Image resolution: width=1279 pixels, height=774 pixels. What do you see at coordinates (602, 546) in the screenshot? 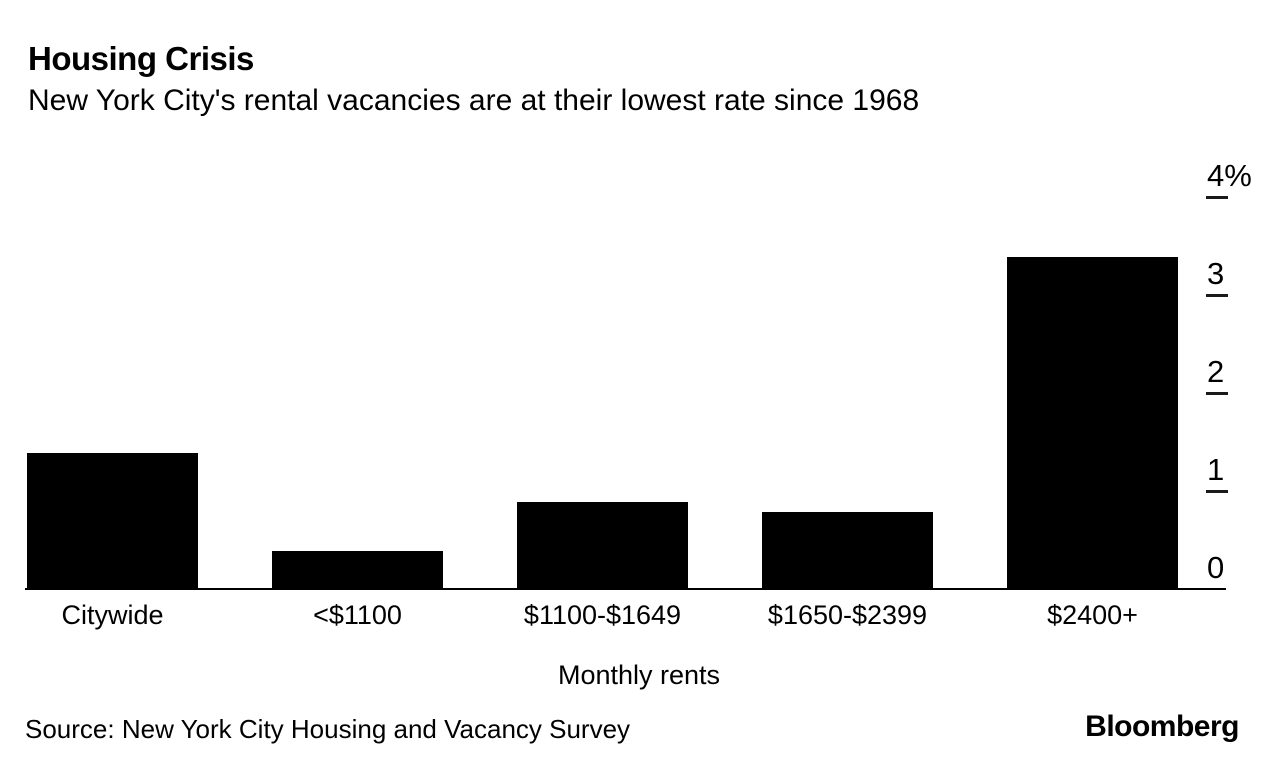
I see `bar-$1100-$1649` at bounding box center [602, 546].